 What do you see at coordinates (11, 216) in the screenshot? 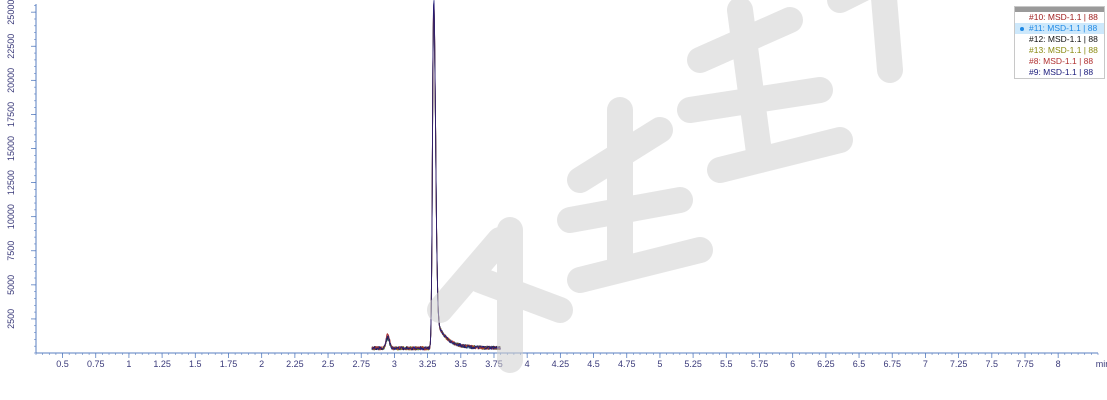
I see `y-tick-label: 10000` at bounding box center [11, 216].